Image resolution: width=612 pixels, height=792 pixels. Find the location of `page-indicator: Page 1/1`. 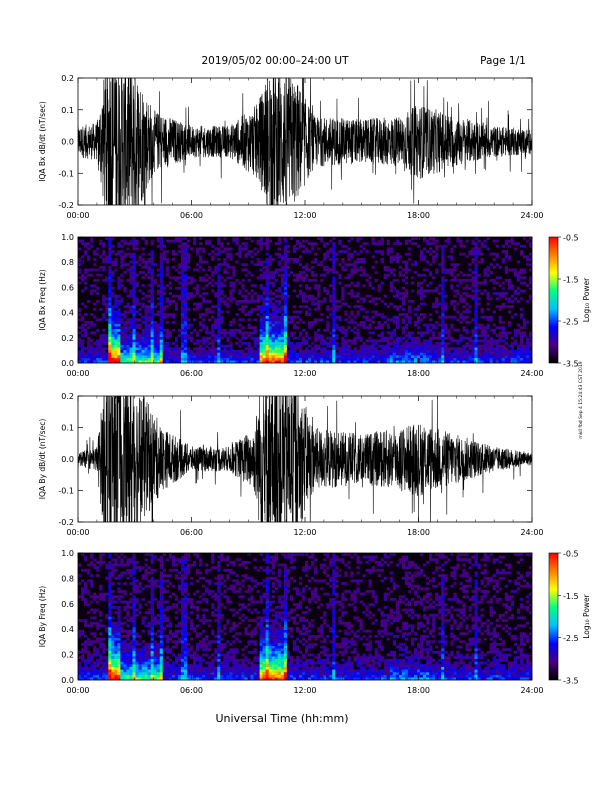

page-indicator: Page 1/1 is located at coordinates (503, 61).